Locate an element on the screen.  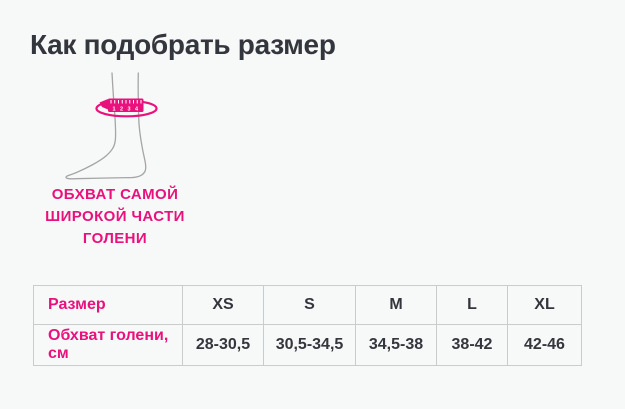
caption-line: ГОЛЕНИ is located at coordinates (115, 238).